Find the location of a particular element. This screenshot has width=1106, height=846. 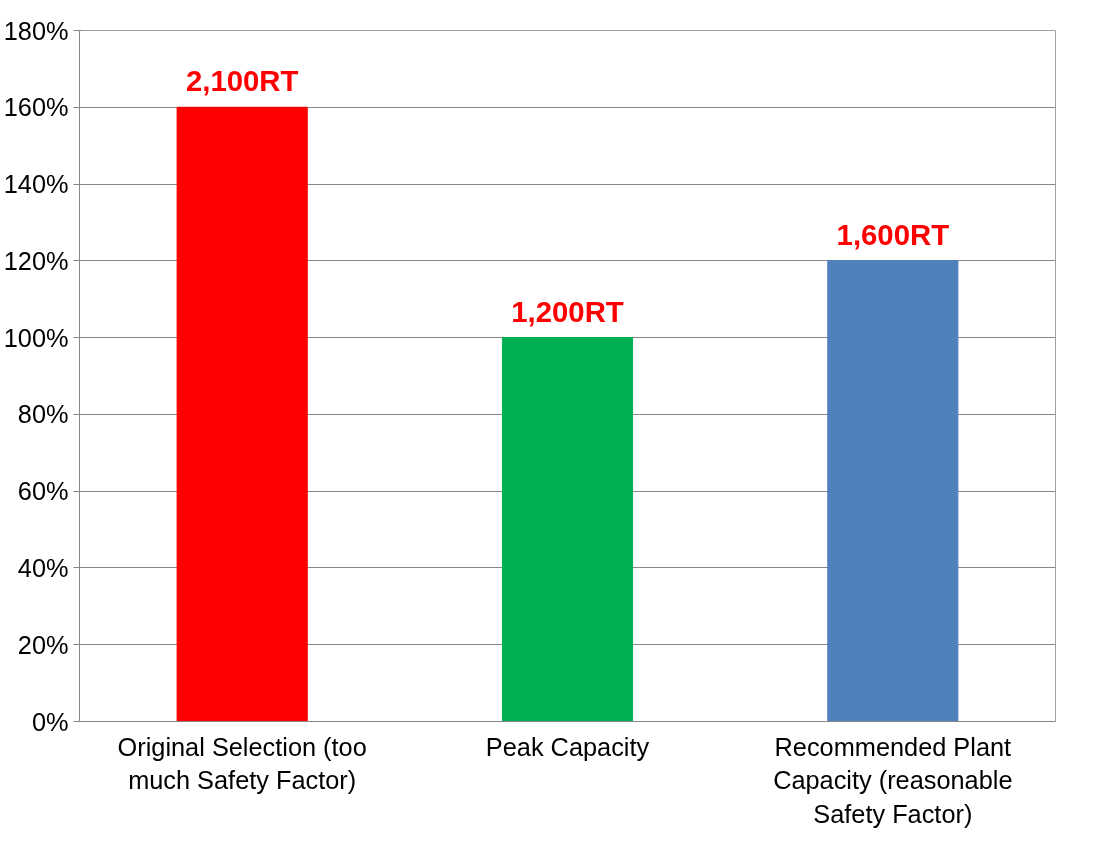

y-tick-label: 160% is located at coordinates (36, 107).